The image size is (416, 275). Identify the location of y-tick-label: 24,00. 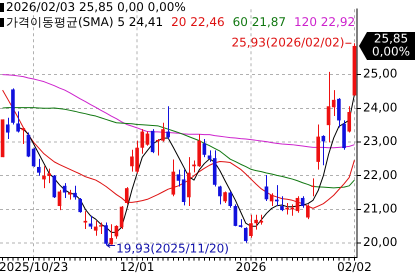
(380, 107).